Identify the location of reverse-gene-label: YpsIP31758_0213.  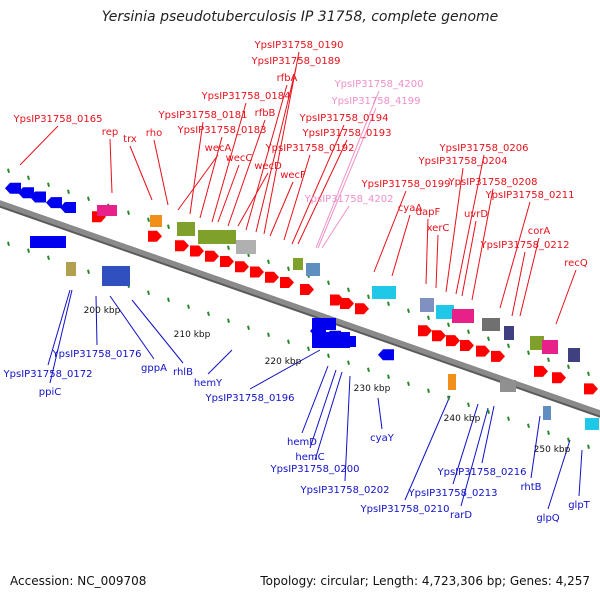
(453, 493).